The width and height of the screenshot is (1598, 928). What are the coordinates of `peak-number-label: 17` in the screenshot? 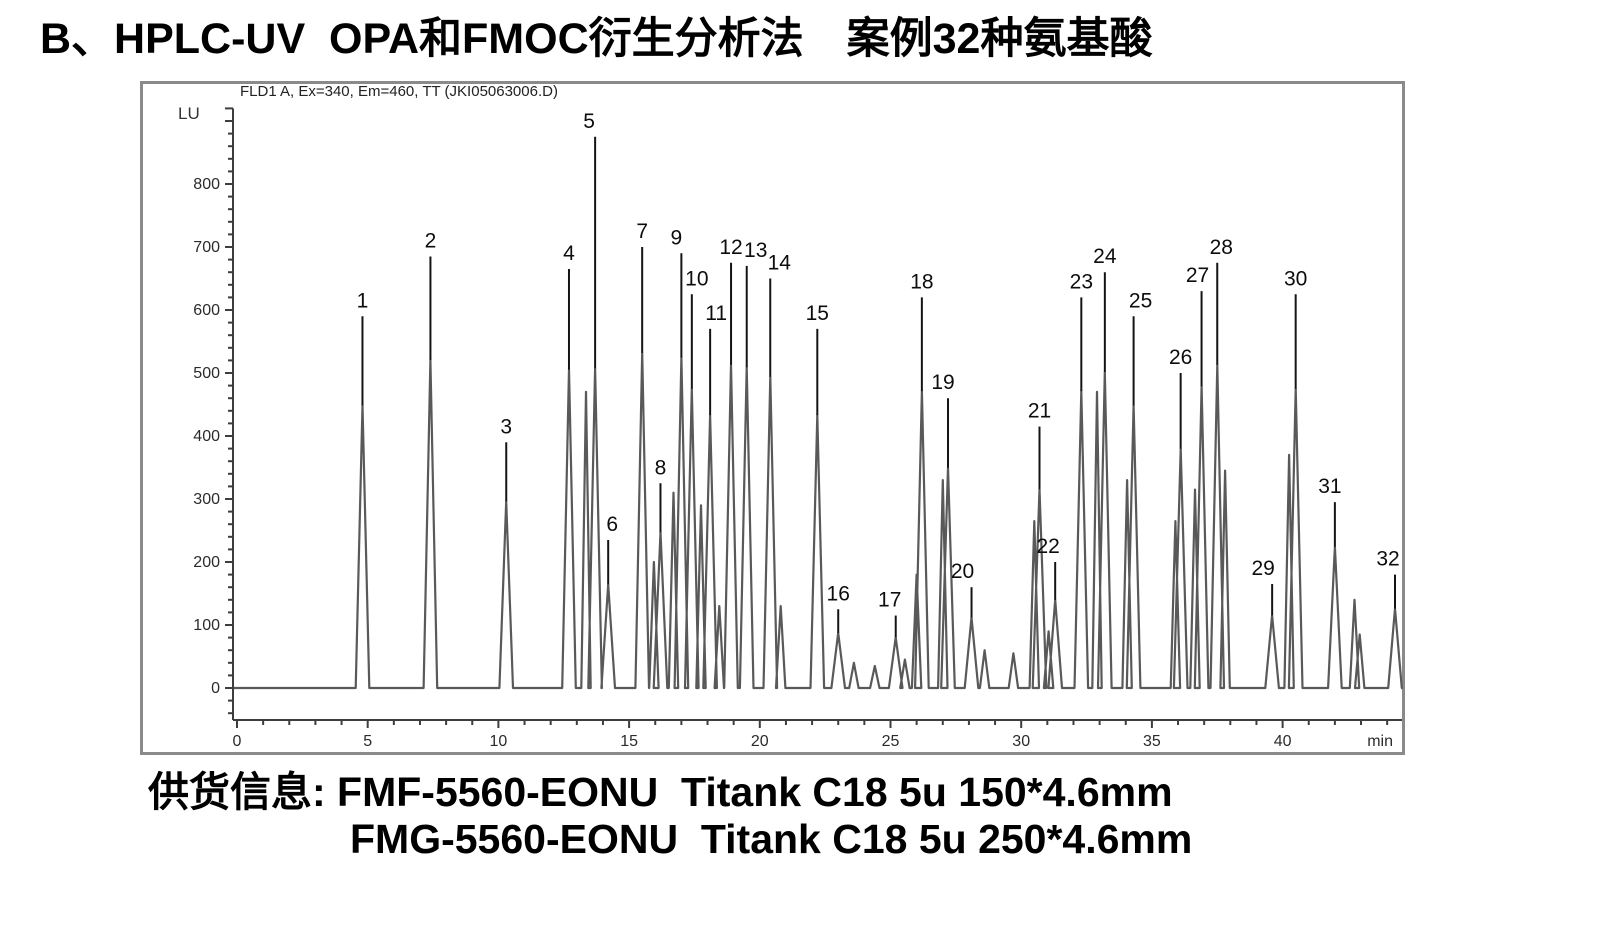 It's located at (889, 600).